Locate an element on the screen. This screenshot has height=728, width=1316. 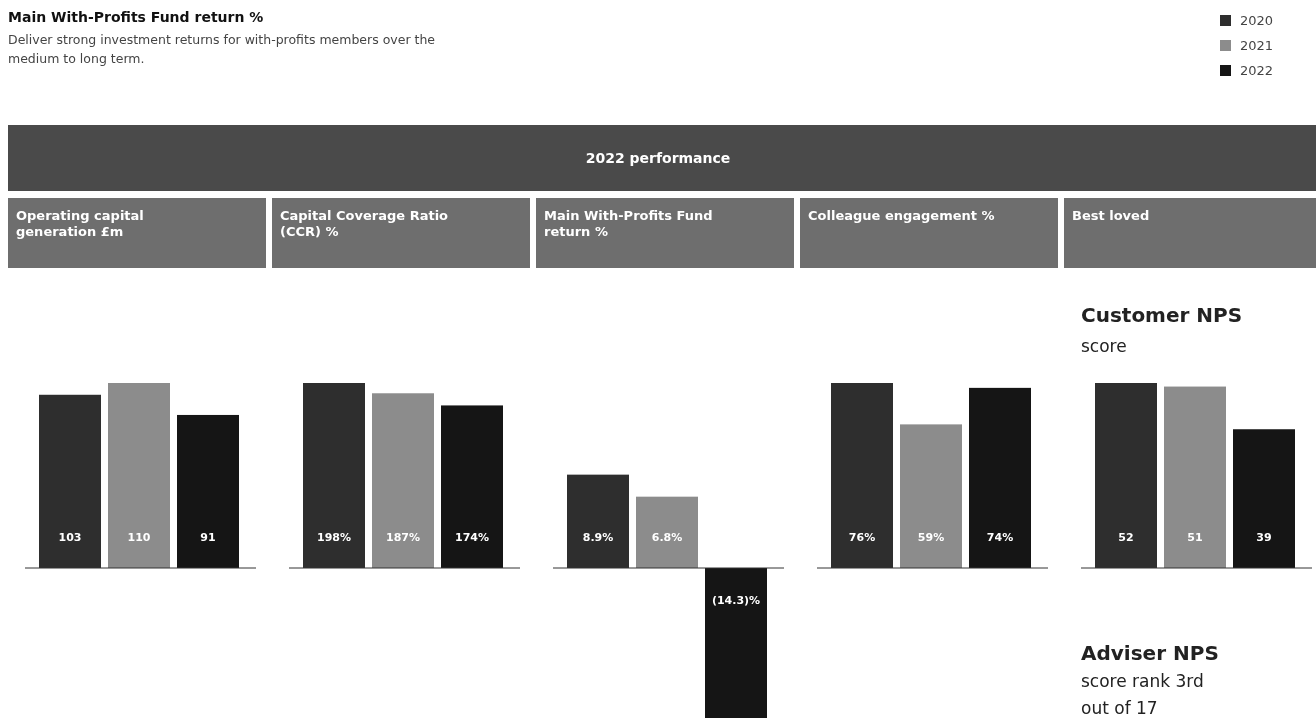
data-label: 110 is located at coordinates (139, 537).